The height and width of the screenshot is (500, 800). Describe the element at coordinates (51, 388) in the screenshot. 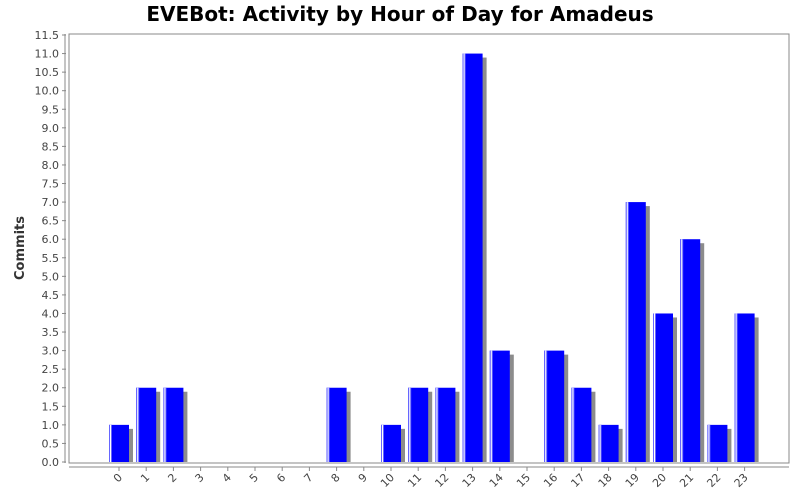

I see `y-tick-label: 2.0` at that location.